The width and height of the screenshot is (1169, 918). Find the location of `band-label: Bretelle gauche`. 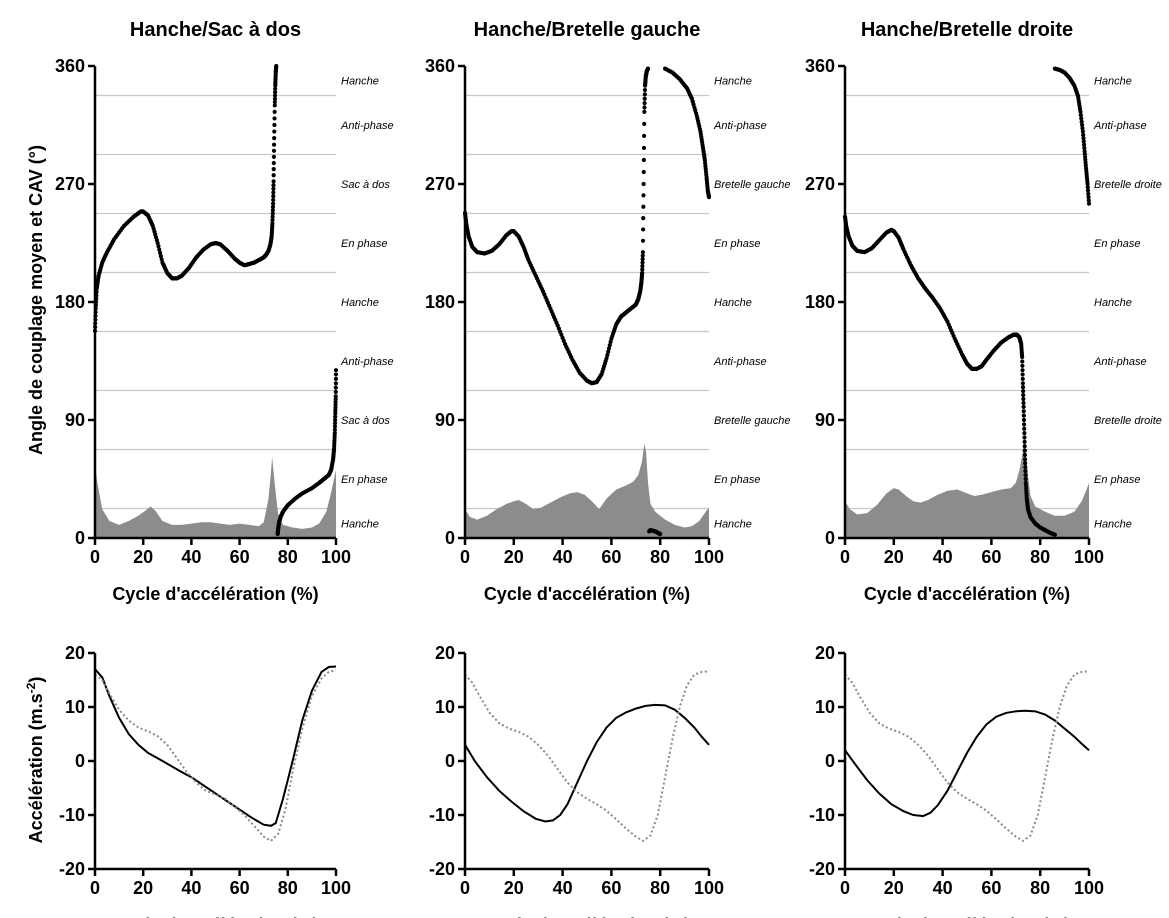

band-label: Bretelle gauche is located at coordinates (752, 421).